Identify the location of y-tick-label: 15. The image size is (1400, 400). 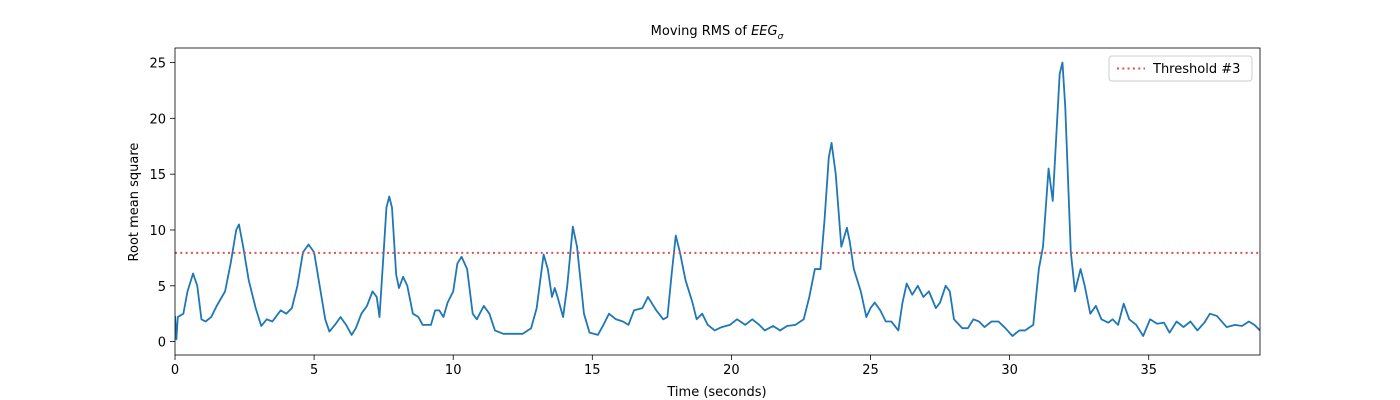
(157, 175).